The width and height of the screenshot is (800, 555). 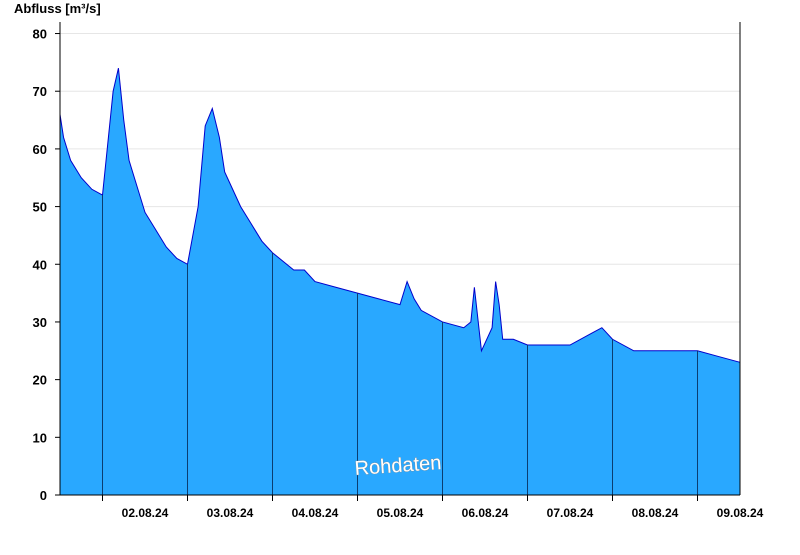 What do you see at coordinates (40, 34) in the screenshot?
I see `y-tick-label: 80` at bounding box center [40, 34].